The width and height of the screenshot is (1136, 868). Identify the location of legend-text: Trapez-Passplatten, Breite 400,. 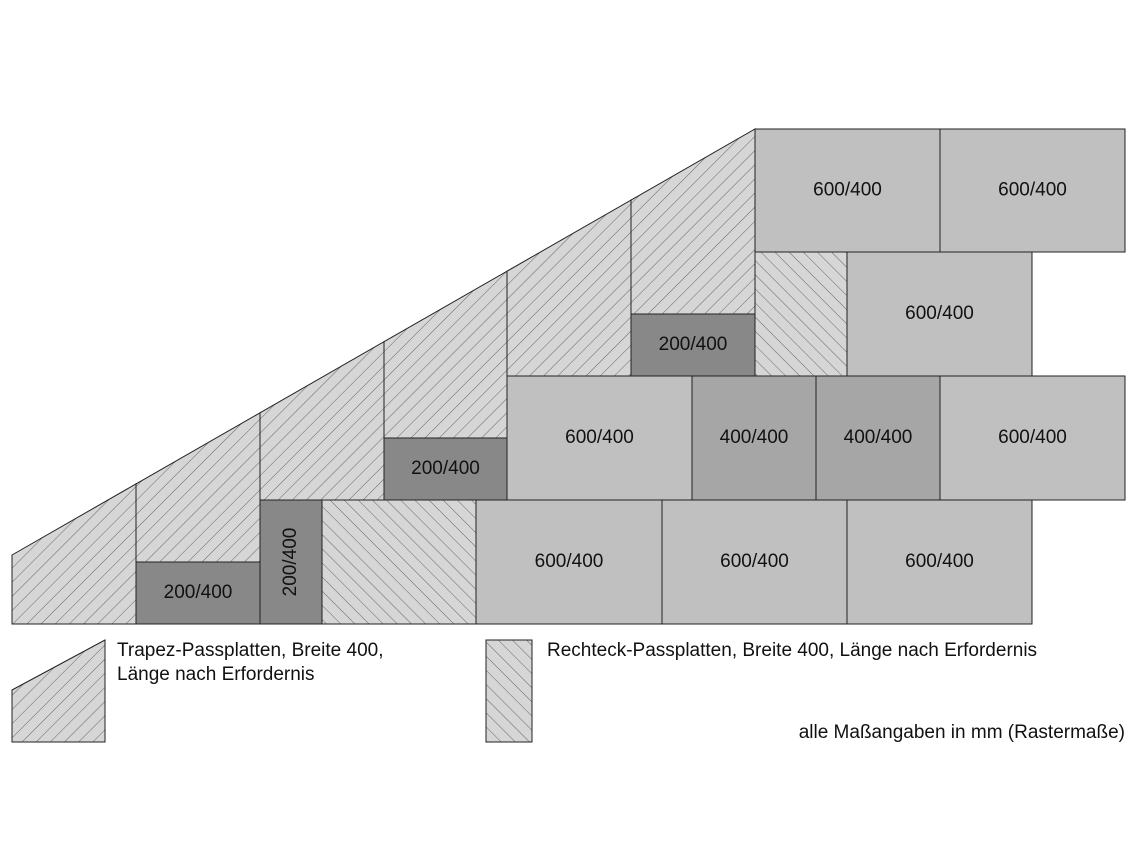
(250, 650).